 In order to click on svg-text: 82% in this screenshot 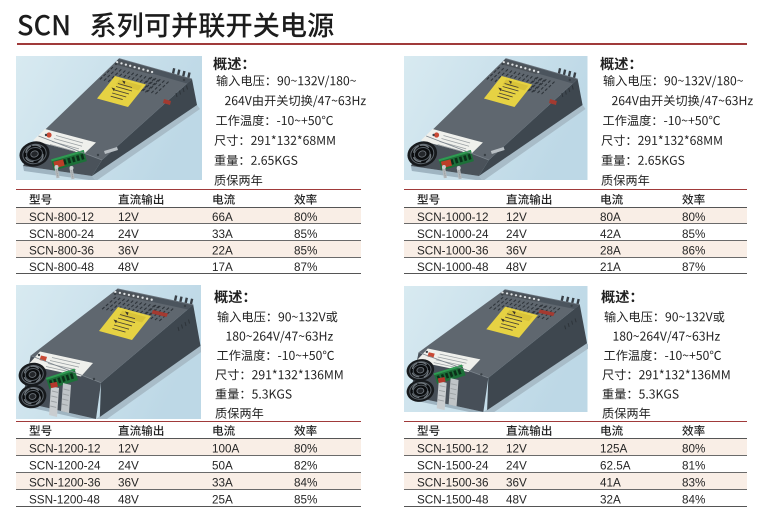, I will do `click(305, 465)`.